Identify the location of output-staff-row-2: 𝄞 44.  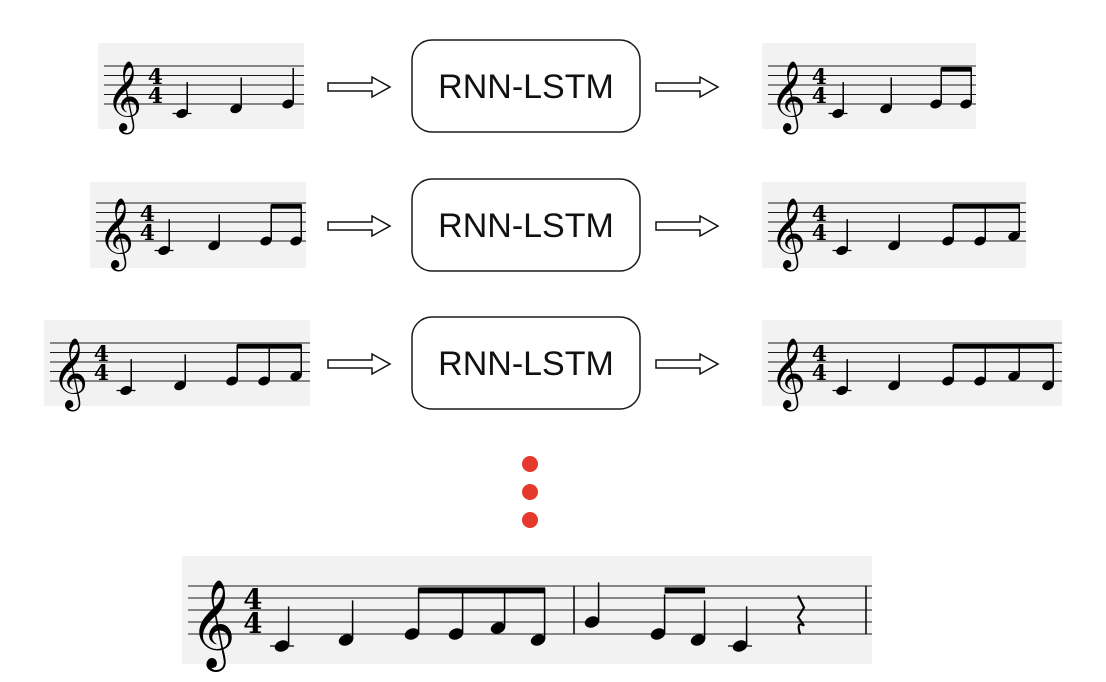
(894, 226).